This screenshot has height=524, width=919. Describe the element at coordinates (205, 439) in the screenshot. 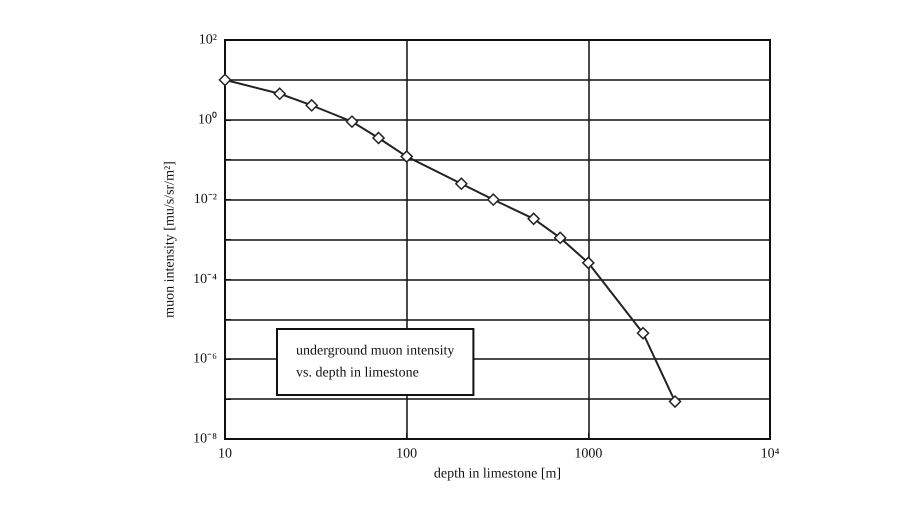

I see `y-tick-label: 10⁻⁸` at that location.